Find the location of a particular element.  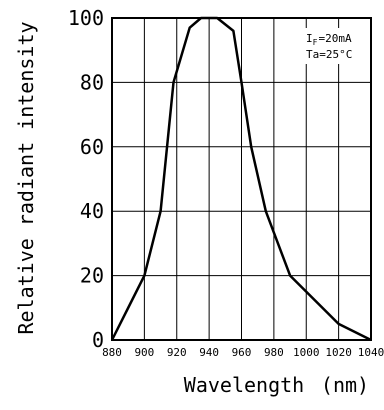

x-tick-label: 1020 is located at coordinates (338, 352).